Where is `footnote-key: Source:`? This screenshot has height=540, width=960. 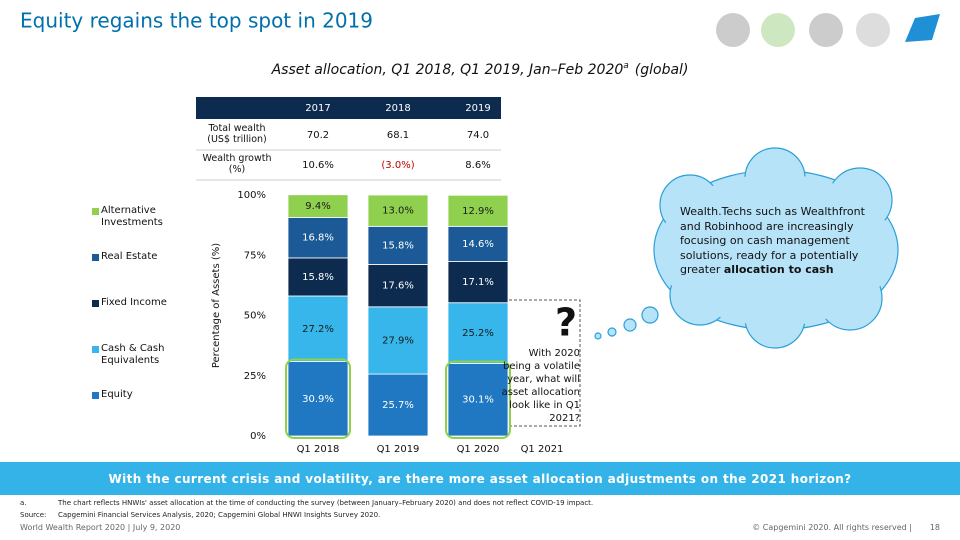 footnote-key: Source: is located at coordinates (33, 515).